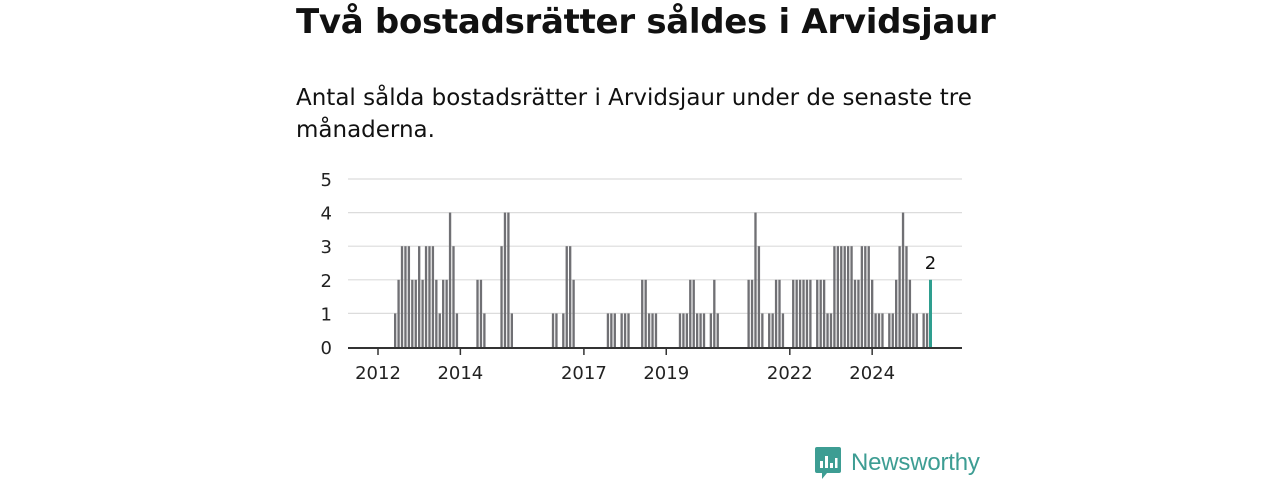 The image size is (1280, 480). What do you see at coordinates (930, 263) in the screenshot?
I see `data-label: 2` at bounding box center [930, 263].